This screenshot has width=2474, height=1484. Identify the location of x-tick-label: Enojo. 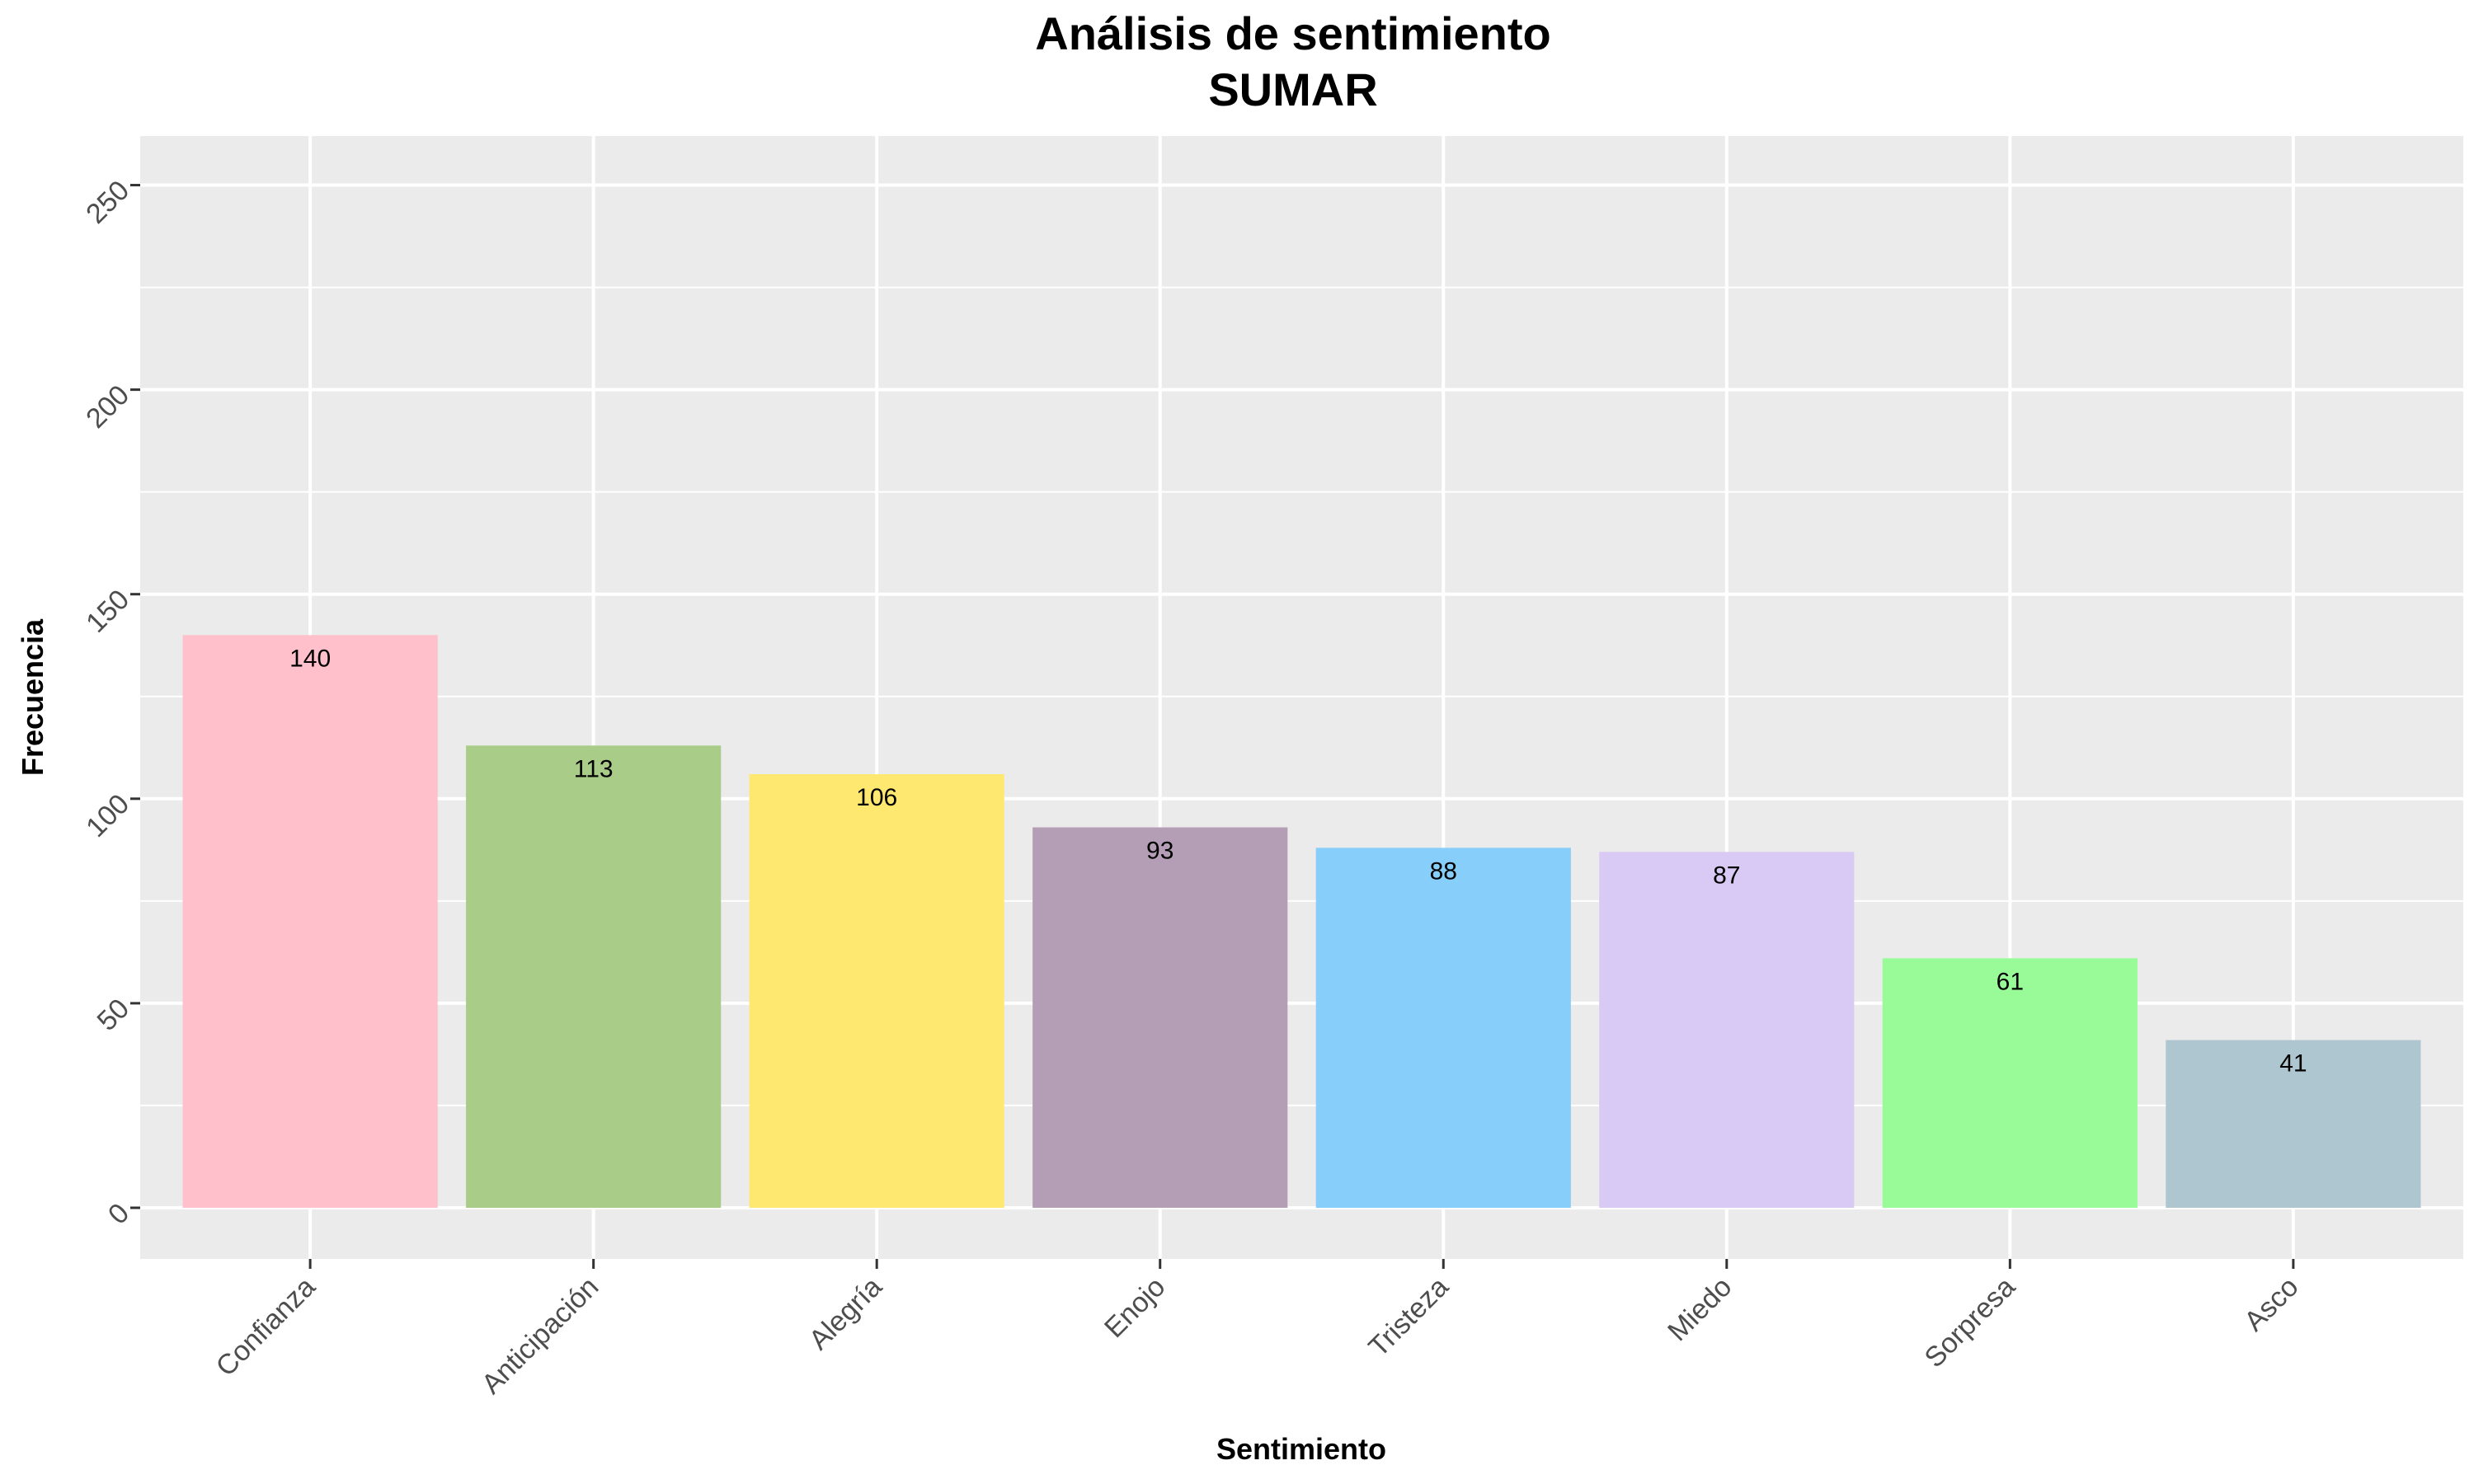
(1134, 1307).